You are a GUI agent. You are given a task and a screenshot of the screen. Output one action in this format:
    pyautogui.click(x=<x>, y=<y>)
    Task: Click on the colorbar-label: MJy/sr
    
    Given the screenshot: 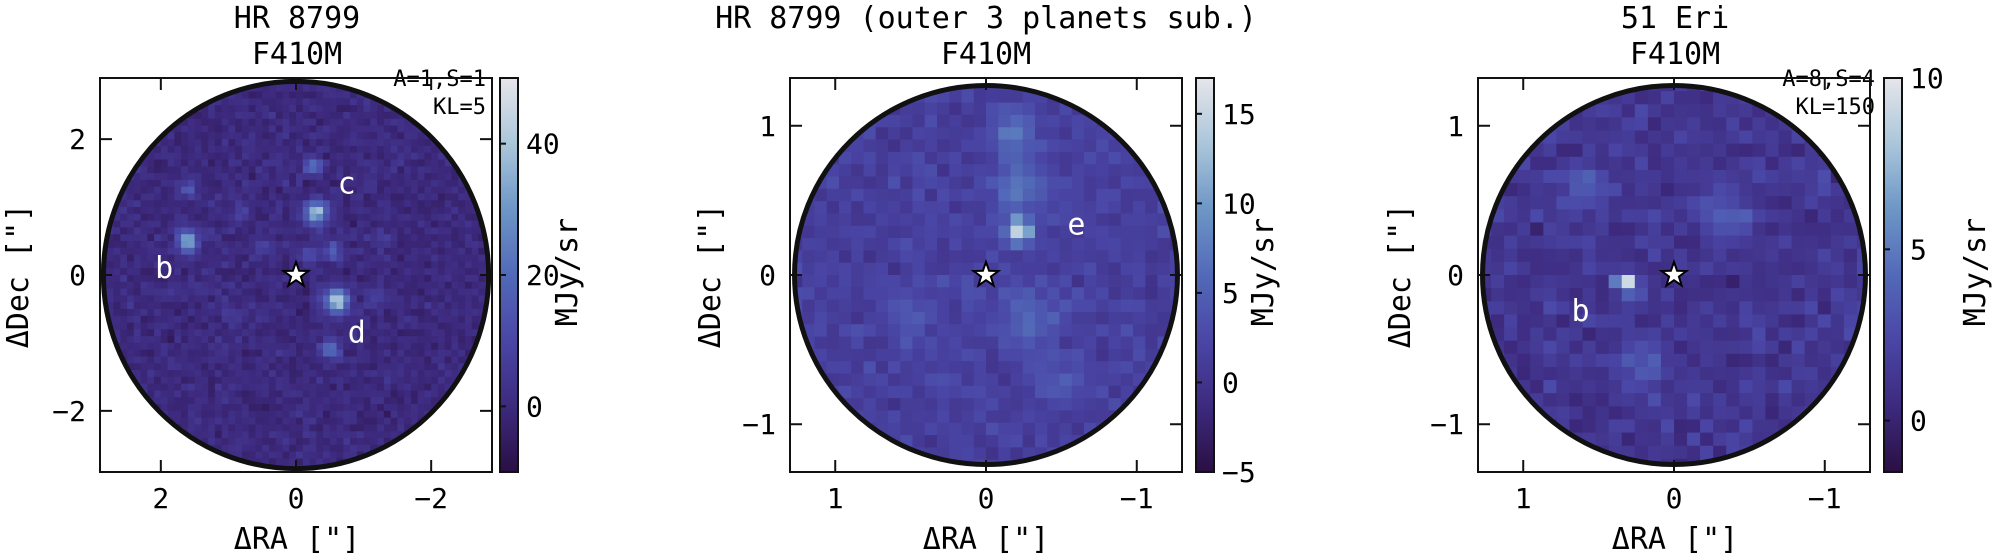 What is the action you would take?
    pyautogui.click(x=1263, y=272)
    